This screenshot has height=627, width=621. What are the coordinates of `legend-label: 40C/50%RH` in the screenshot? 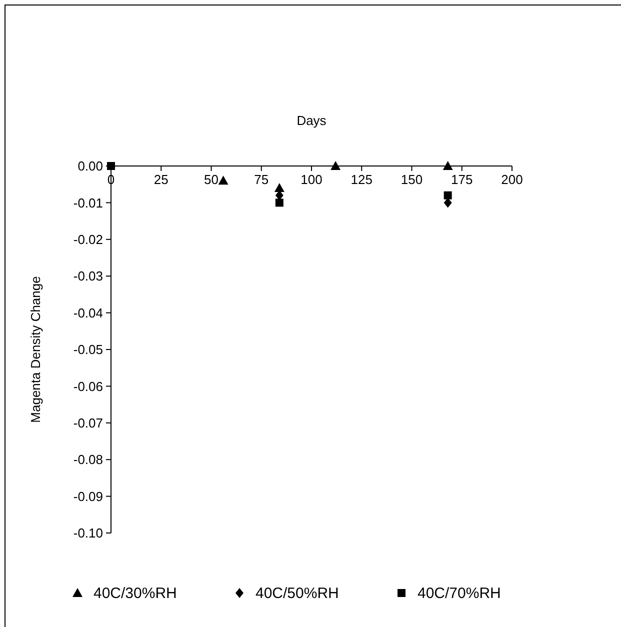 It's located at (297, 593).